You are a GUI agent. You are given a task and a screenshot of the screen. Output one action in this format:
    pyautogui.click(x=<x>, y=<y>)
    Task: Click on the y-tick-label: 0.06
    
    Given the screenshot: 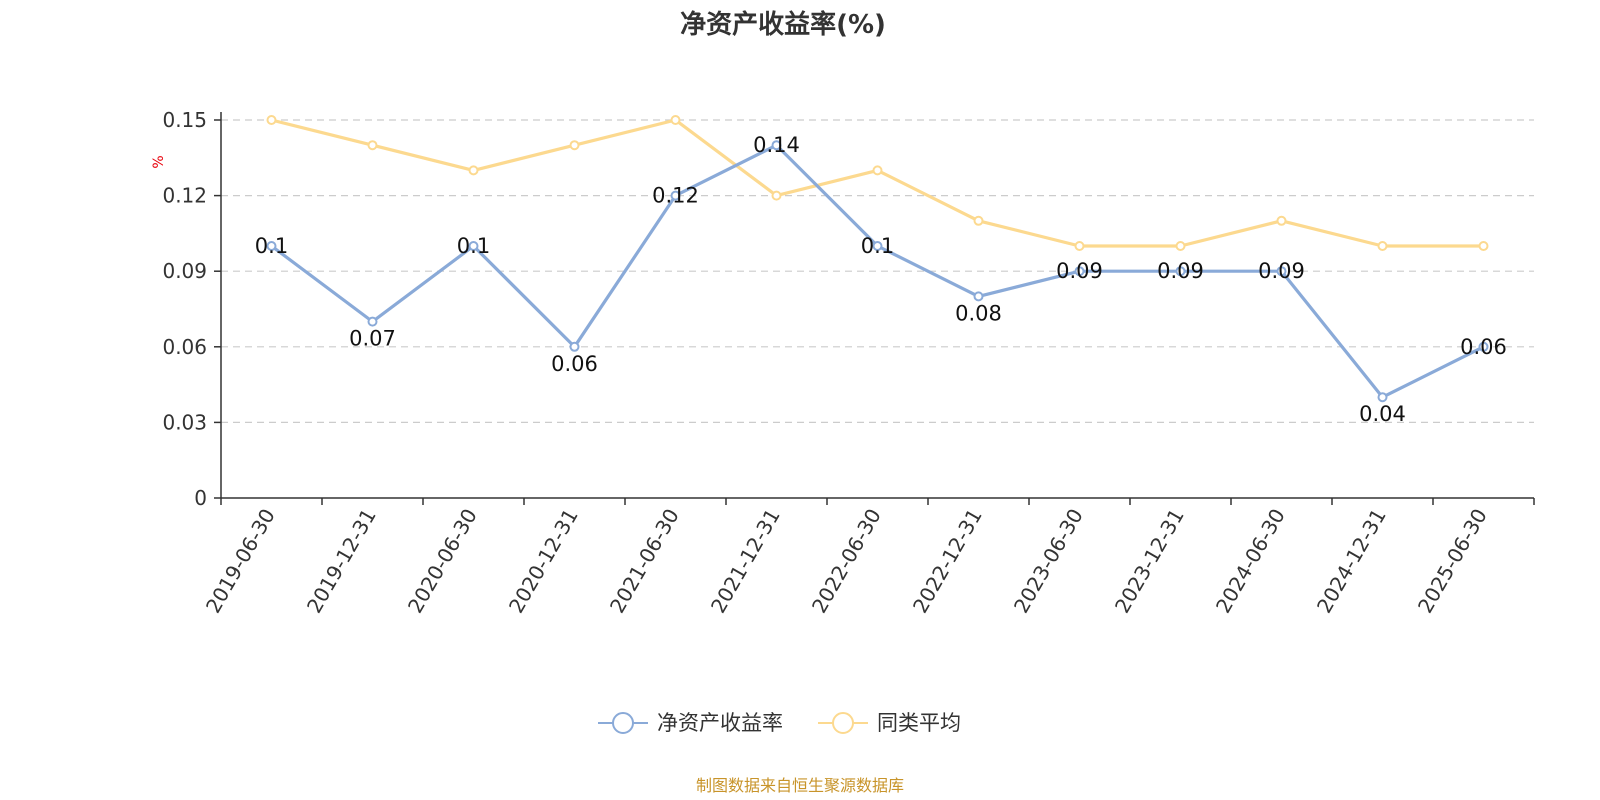 What is the action you would take?
    pyautogui.click(x=184, y=347)
    